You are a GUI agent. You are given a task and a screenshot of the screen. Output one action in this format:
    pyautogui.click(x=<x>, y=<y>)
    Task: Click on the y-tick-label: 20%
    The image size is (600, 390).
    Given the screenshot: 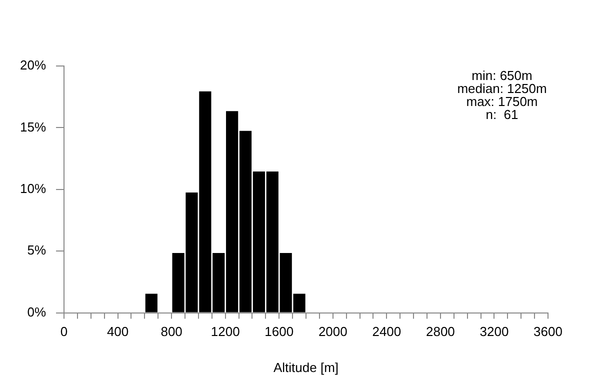 What is the action you would take?
    pyautogui.click(x=33, y=65)
    